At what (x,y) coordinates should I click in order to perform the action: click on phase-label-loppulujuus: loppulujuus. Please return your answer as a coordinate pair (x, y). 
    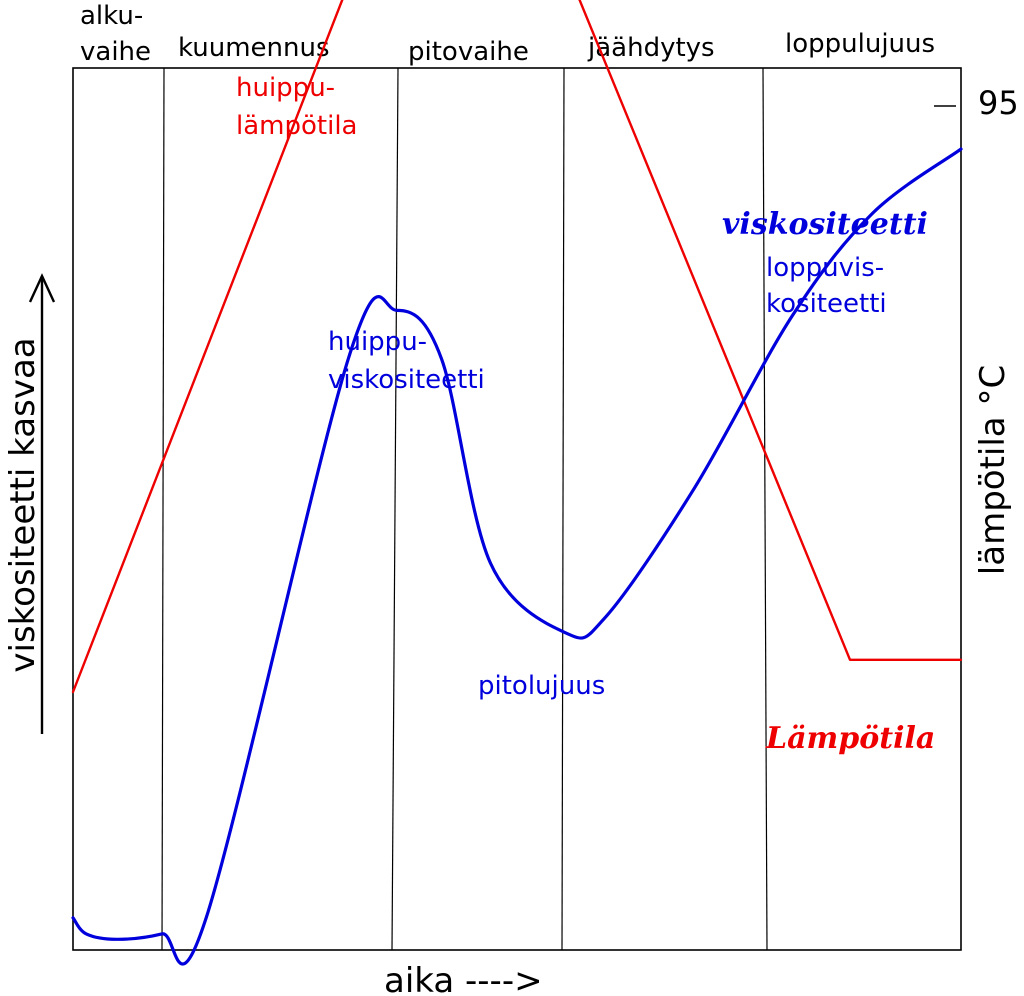
    Looking at the image, I should click on (860, 44).